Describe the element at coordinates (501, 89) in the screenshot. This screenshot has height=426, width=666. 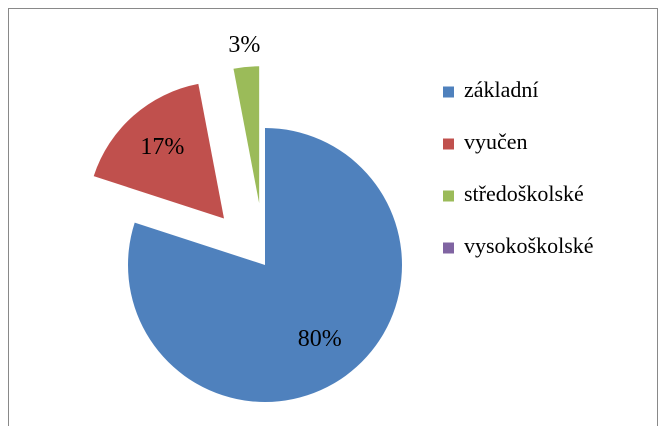
I see `legend-label: základní` at that location.